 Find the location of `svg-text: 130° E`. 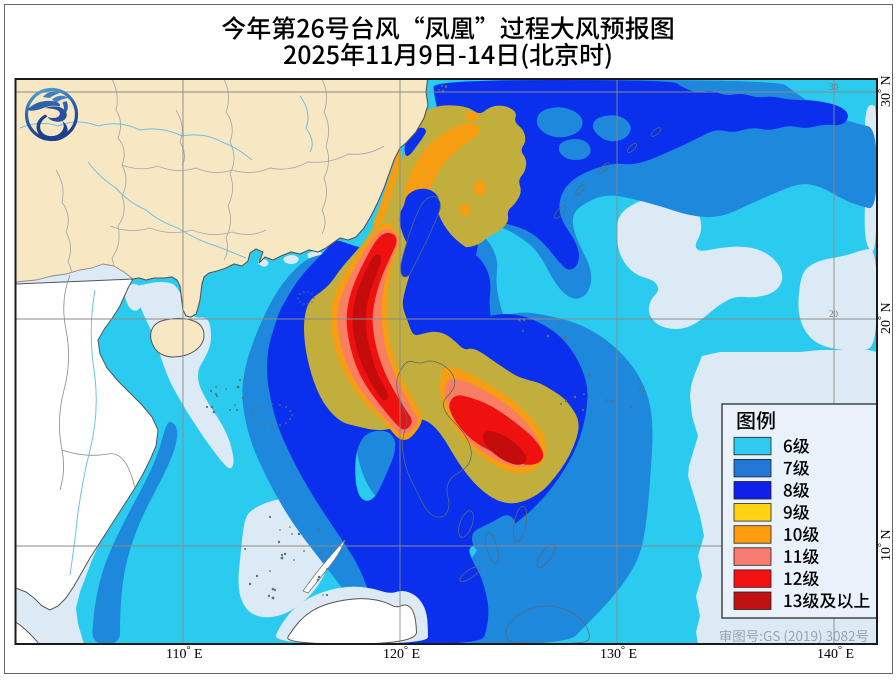

svg-text: 130° E is located at coordinates (618, 653).